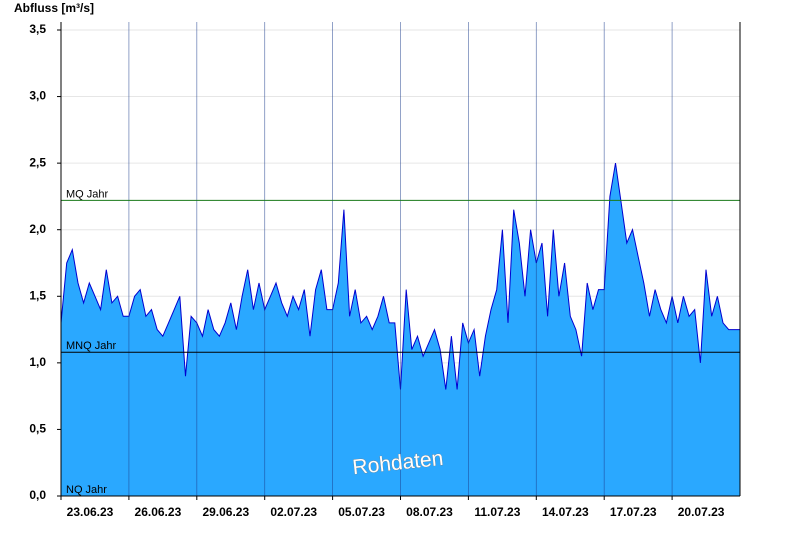 The width and height of the screenshot is (800, 550). I want to click on x-tick-label: 17.07.23, so click(633, 512).